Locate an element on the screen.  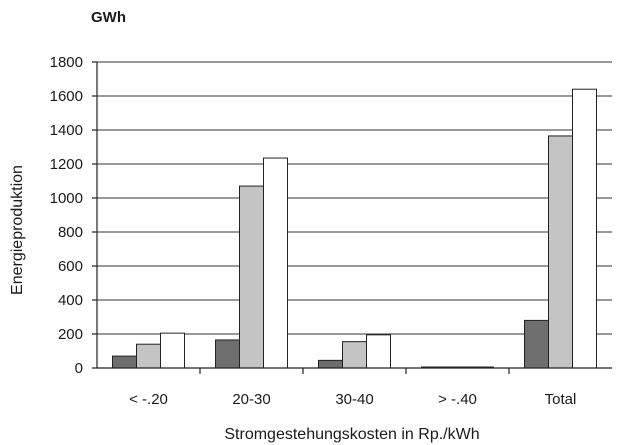
y-tick-label: 800 is located at coordinates (70, 232).